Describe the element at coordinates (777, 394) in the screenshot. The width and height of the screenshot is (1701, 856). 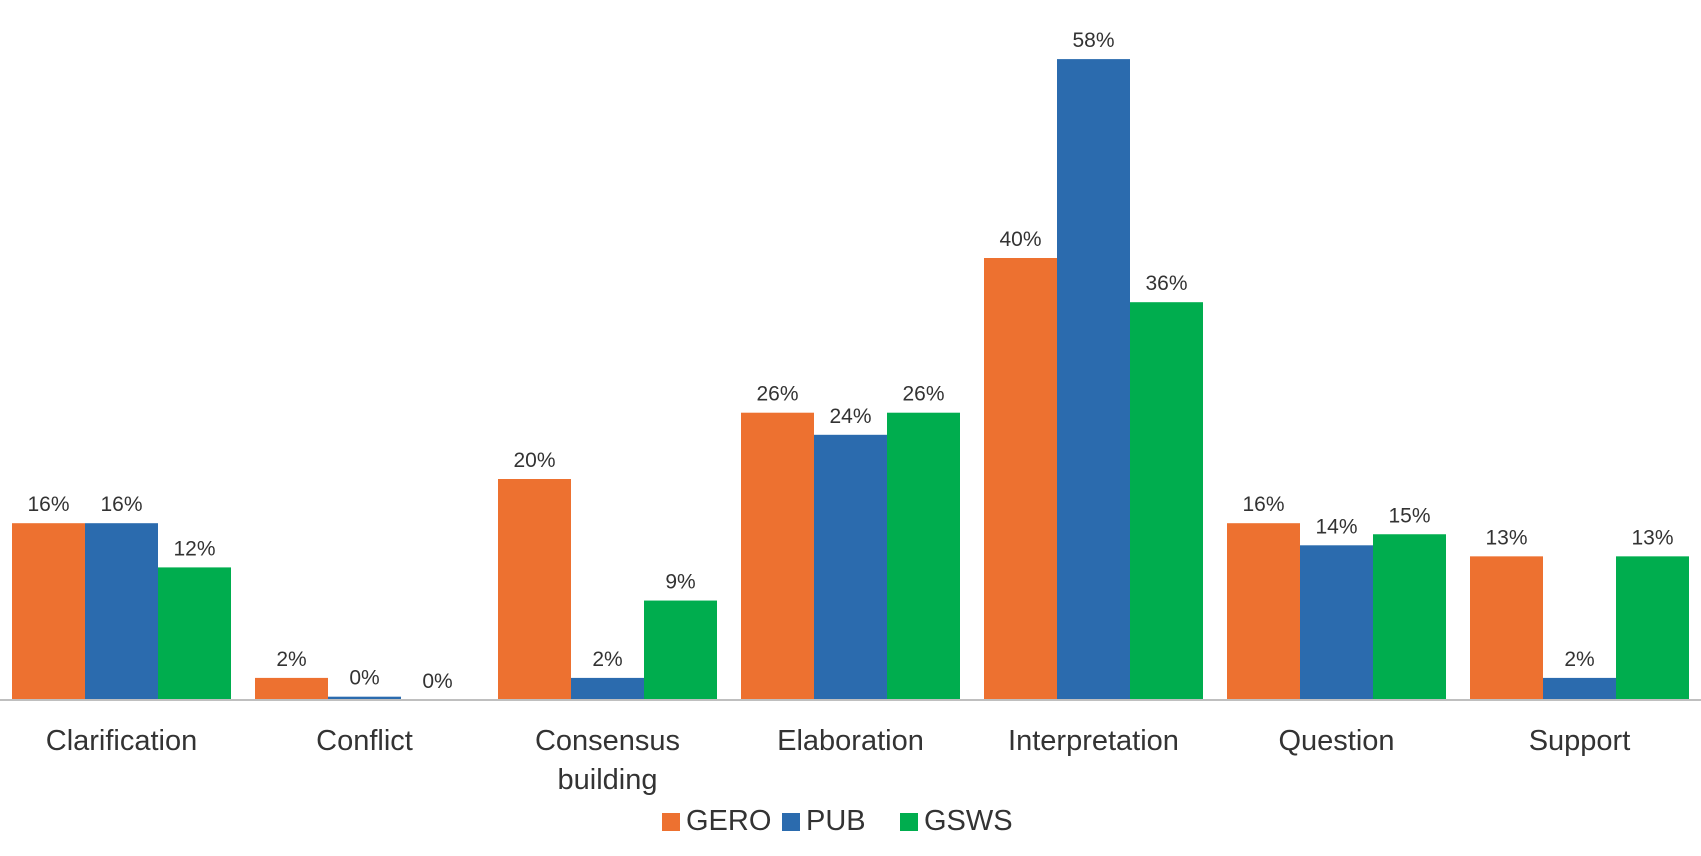
I see `value-label-gero-3: 26%` at that location.